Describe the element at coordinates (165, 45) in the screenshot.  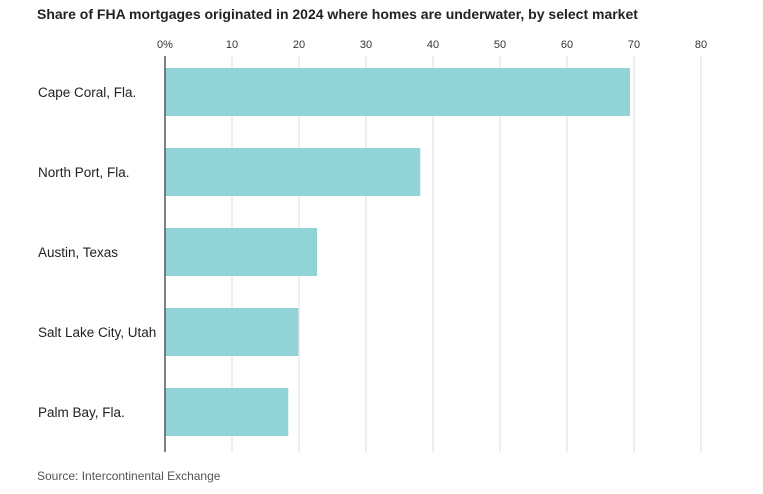
I see `x-tick-label: 0%` at that location.